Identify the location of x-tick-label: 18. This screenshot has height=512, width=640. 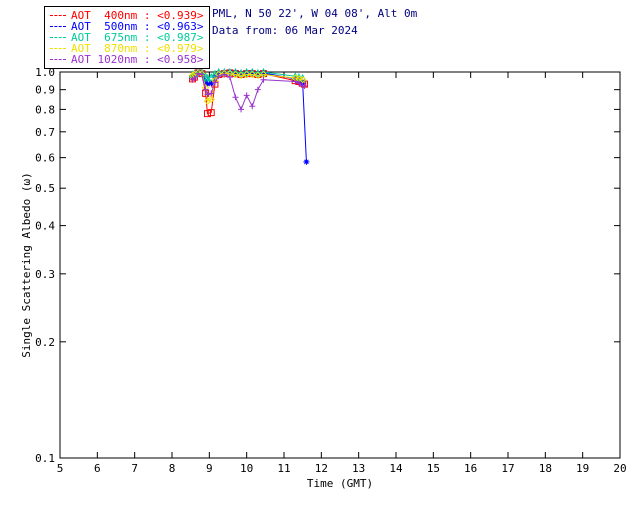
(545, 468).